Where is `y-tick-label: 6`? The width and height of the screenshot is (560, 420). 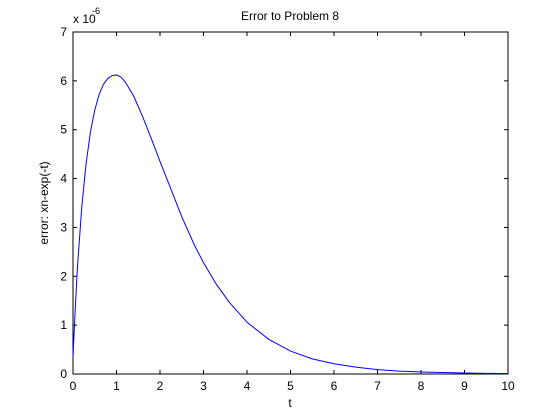
y-tick-label: 6 is located at coordinates (63, 81).